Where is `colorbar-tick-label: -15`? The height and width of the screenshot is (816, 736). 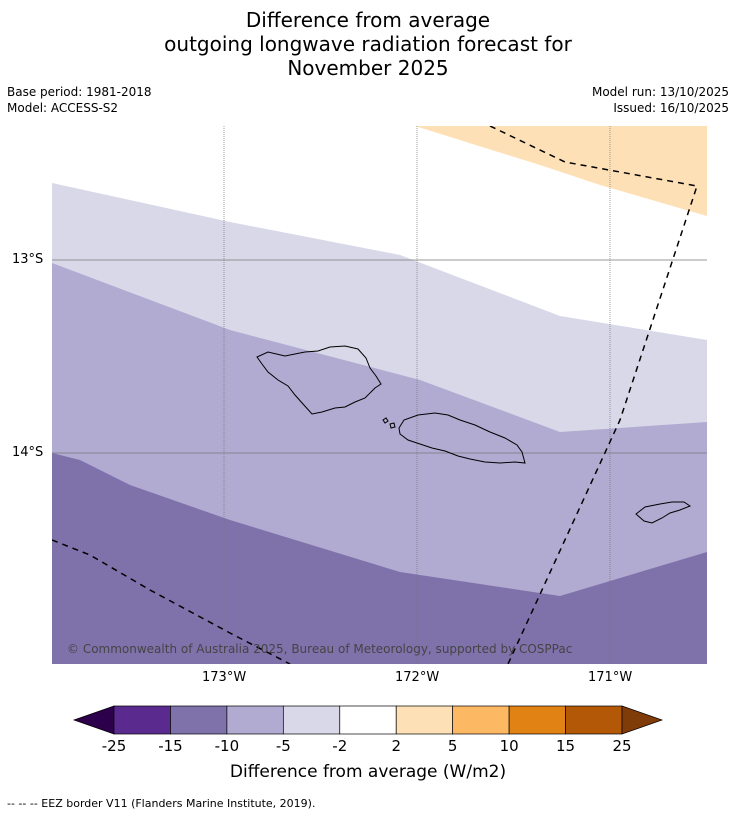 colorbar-tick-label: -15 is located at coordinates (170, 746).